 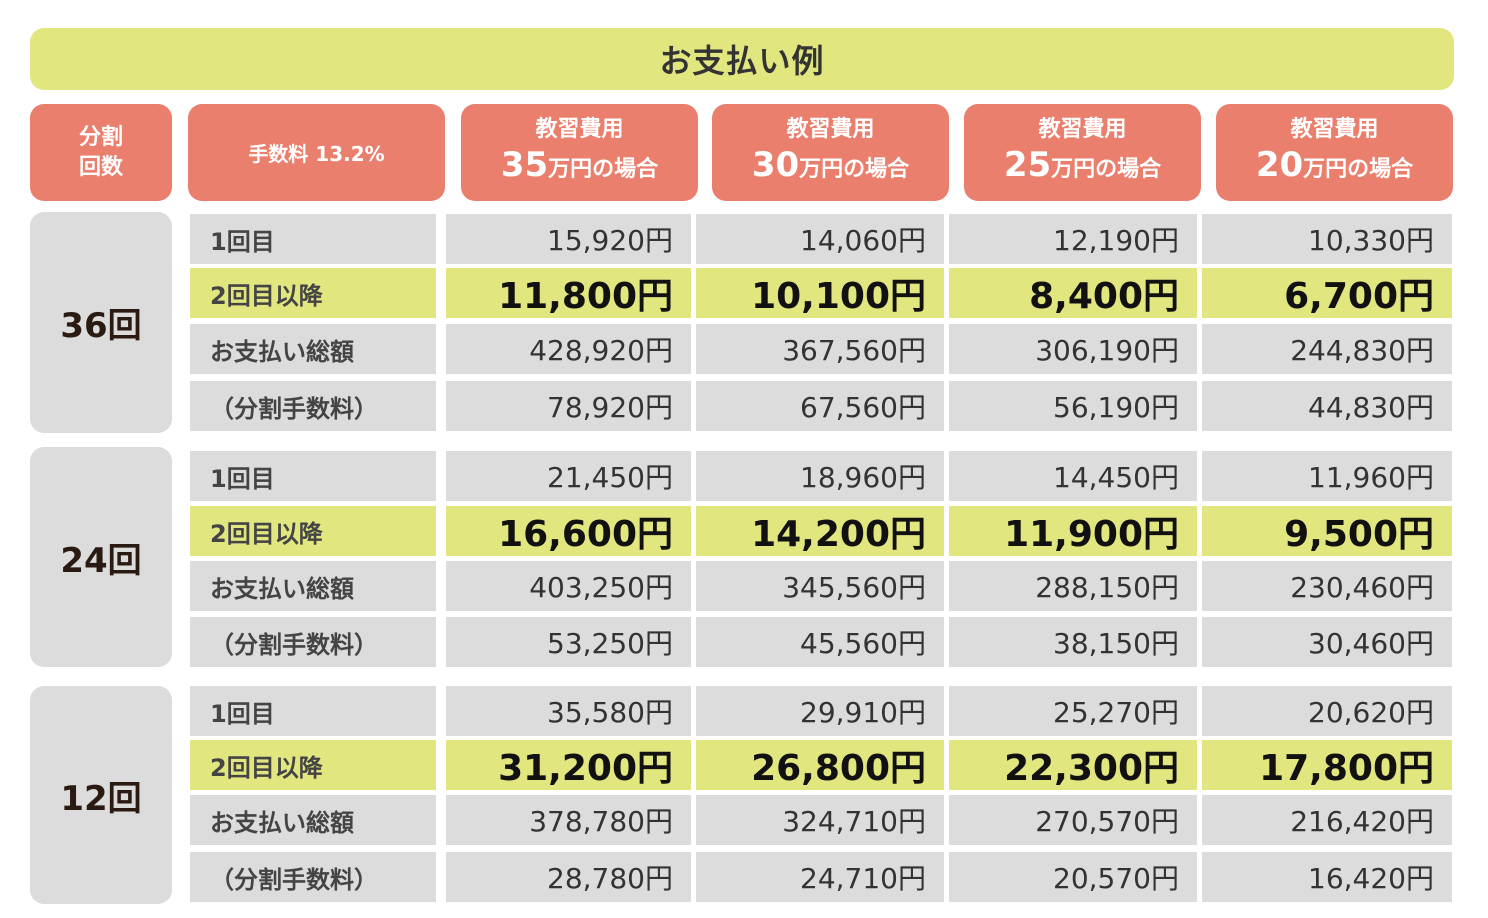 I want to click on cell-value: 67,560円, so click(x=820, y=406).